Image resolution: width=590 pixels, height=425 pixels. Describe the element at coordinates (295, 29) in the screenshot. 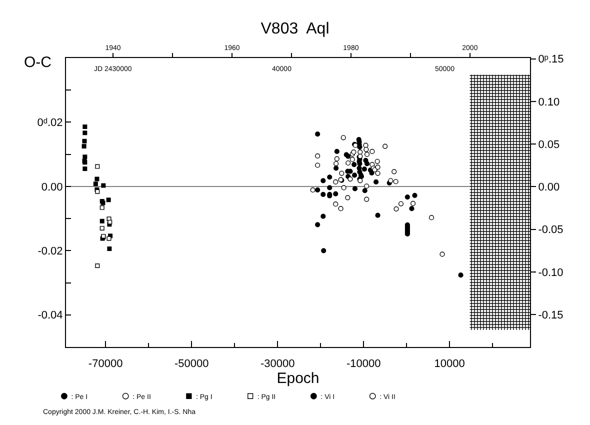

I see `chart-title: V803 Aql` at that location.